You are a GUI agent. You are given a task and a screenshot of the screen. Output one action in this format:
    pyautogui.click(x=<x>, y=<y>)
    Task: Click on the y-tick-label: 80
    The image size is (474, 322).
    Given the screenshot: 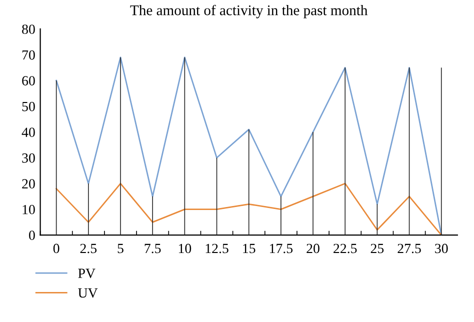 What is the action you would take?
    pyautogui.click(x=28, y=29)
    